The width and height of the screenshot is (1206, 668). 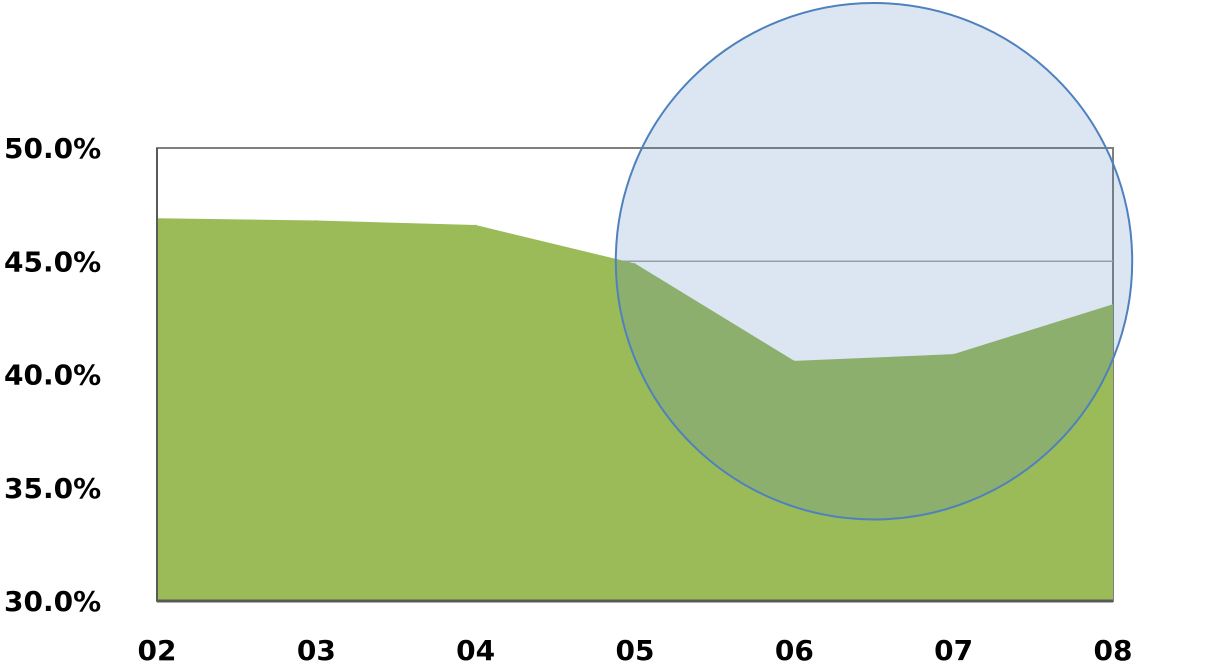 What do you see at coordinates (52, 148) in the screenshot?
I see `y-tick-label: 50.0%` at bounding box center [52, 148].